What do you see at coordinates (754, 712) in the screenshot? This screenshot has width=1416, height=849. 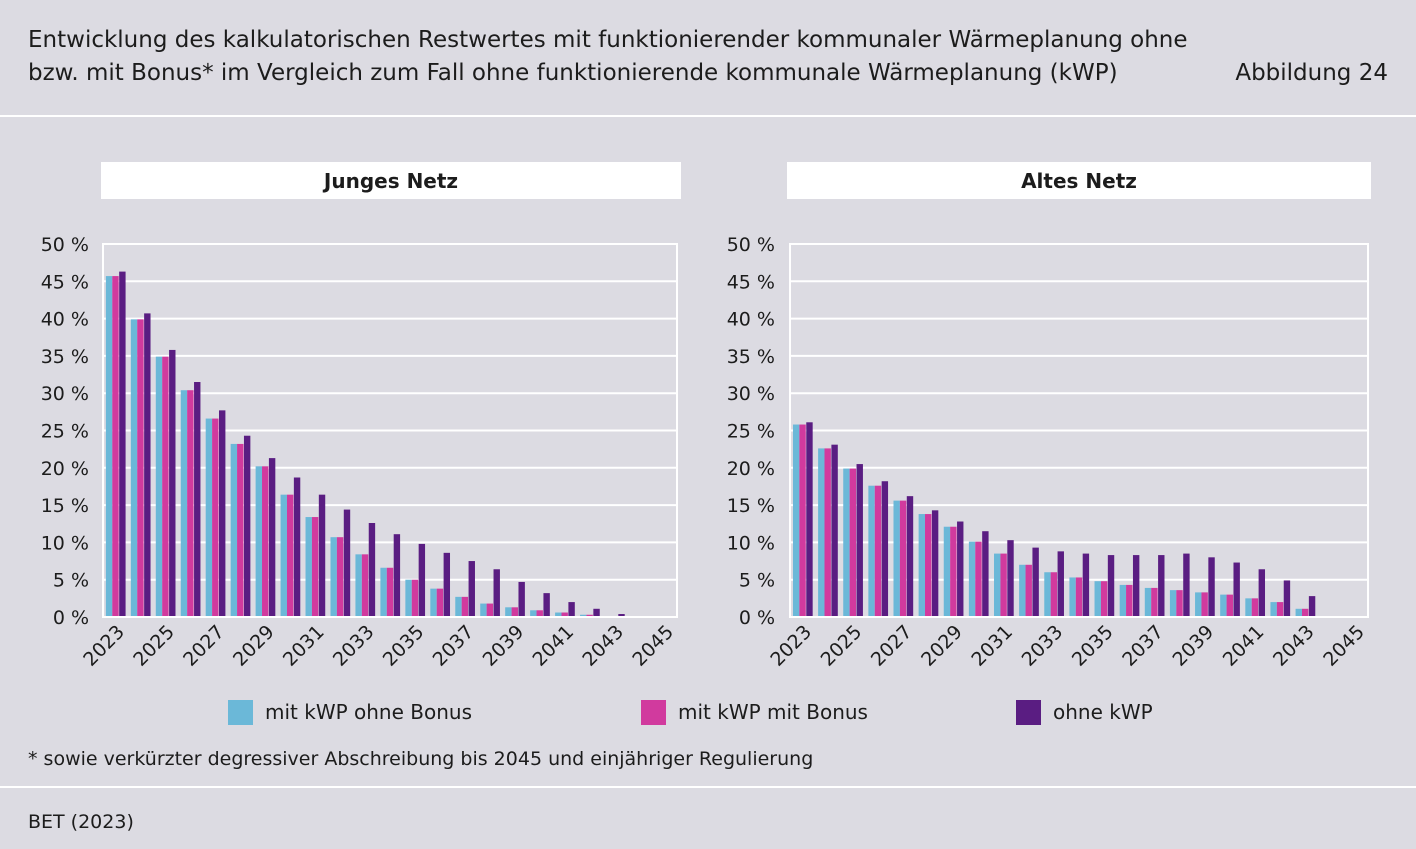 I see `legend-item-mit-kwp-mit-bonus: mit kWP mit Bonus` at bounding box center [754, 712].